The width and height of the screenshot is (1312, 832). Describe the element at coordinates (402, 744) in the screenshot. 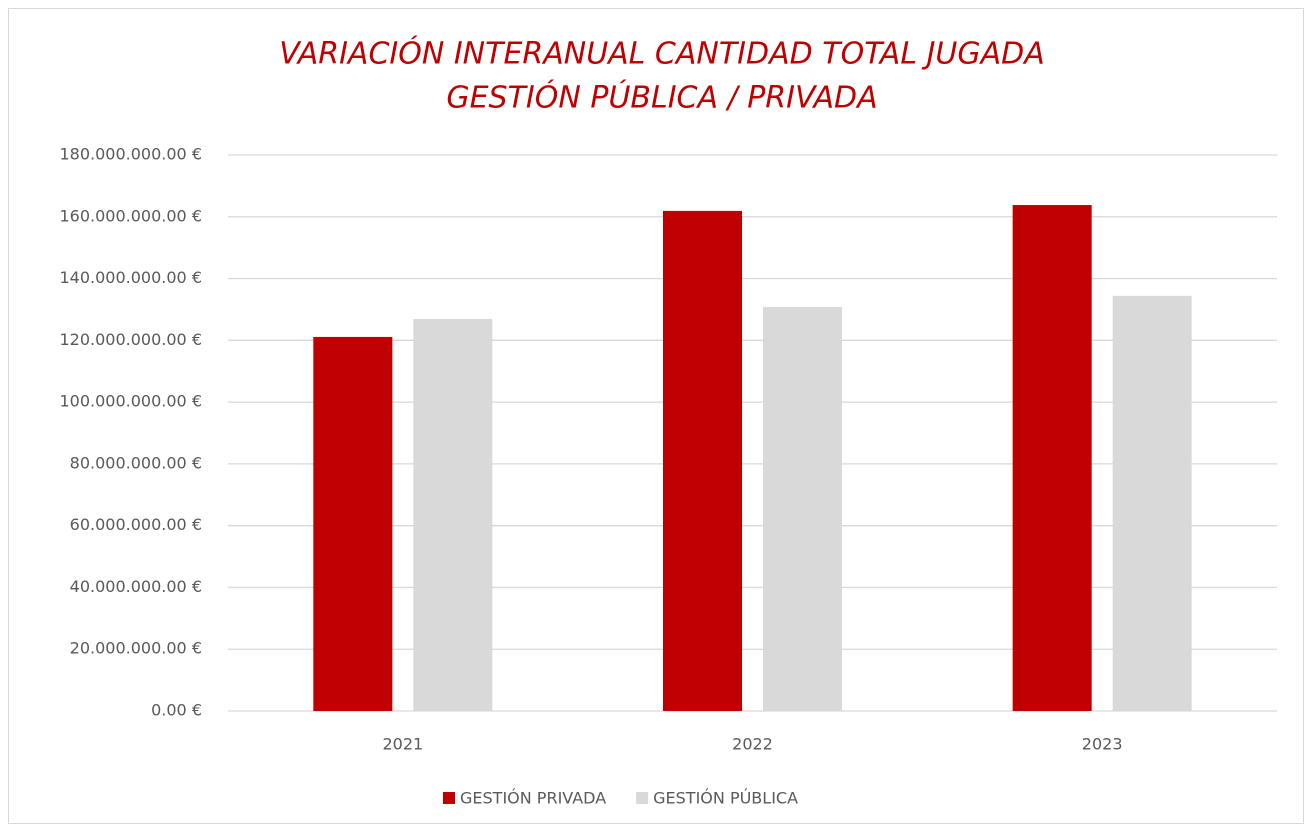

I see `x-tick-label: 2021` at that location.